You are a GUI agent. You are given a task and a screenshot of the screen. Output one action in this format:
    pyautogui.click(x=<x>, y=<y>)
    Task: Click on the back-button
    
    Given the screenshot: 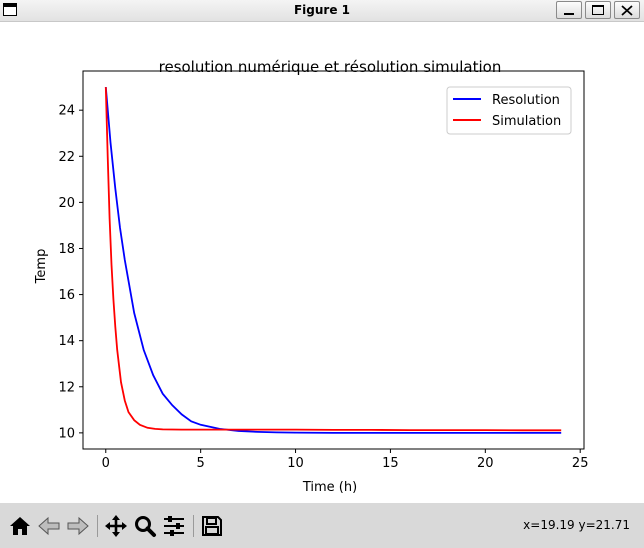 What is the action you would take?
    pyautogui.click(x=49, y=526)
    